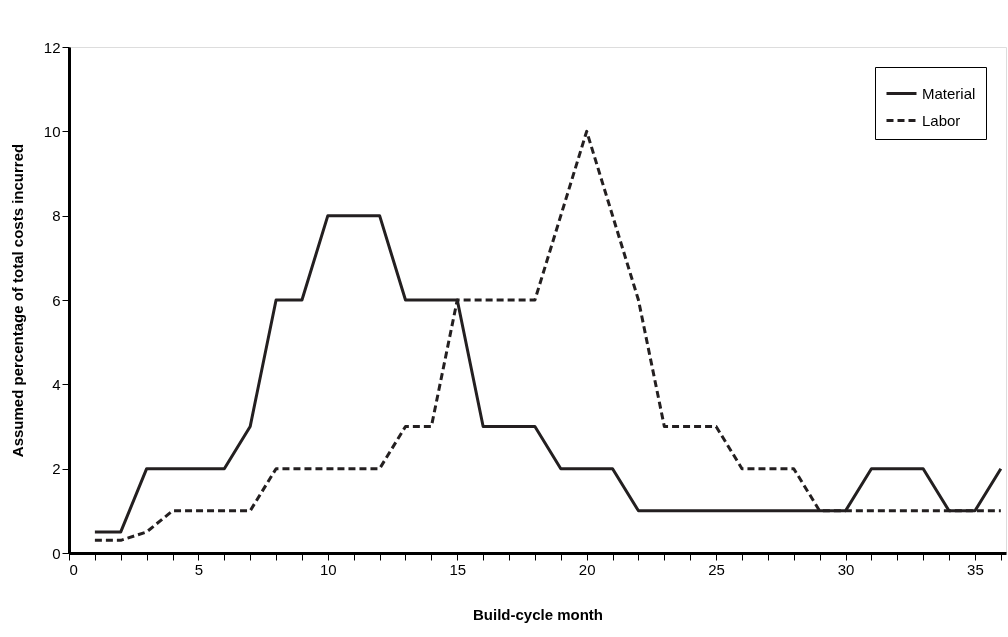 Image resolution: width=1008 pixels, height=637 pixels. I want to click on x-tick-label: 25, so click(716, 569).